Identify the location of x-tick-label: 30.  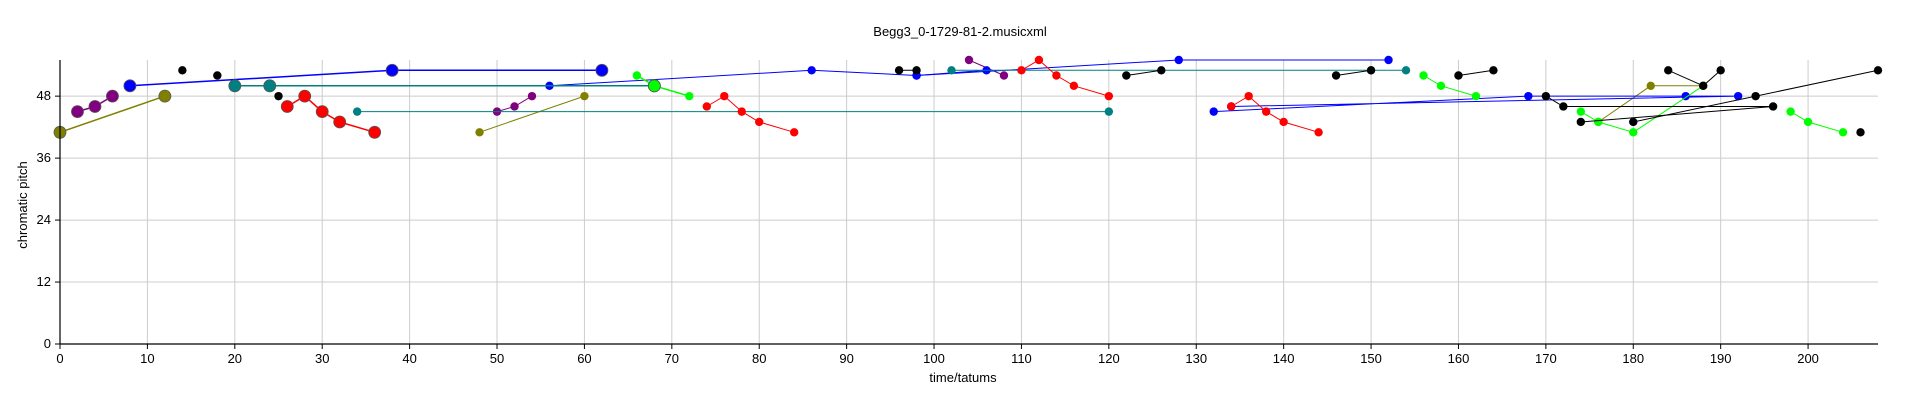
(322, 358).